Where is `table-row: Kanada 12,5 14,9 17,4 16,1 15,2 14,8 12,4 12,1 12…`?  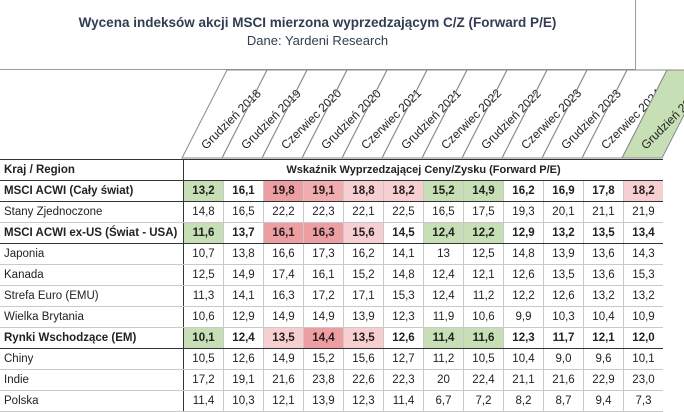
table-row: Kanada 12,5 14,9 17,4 16,1 15,2 14,8 12,4 12,1 12… is located at coordinates (331, 275).